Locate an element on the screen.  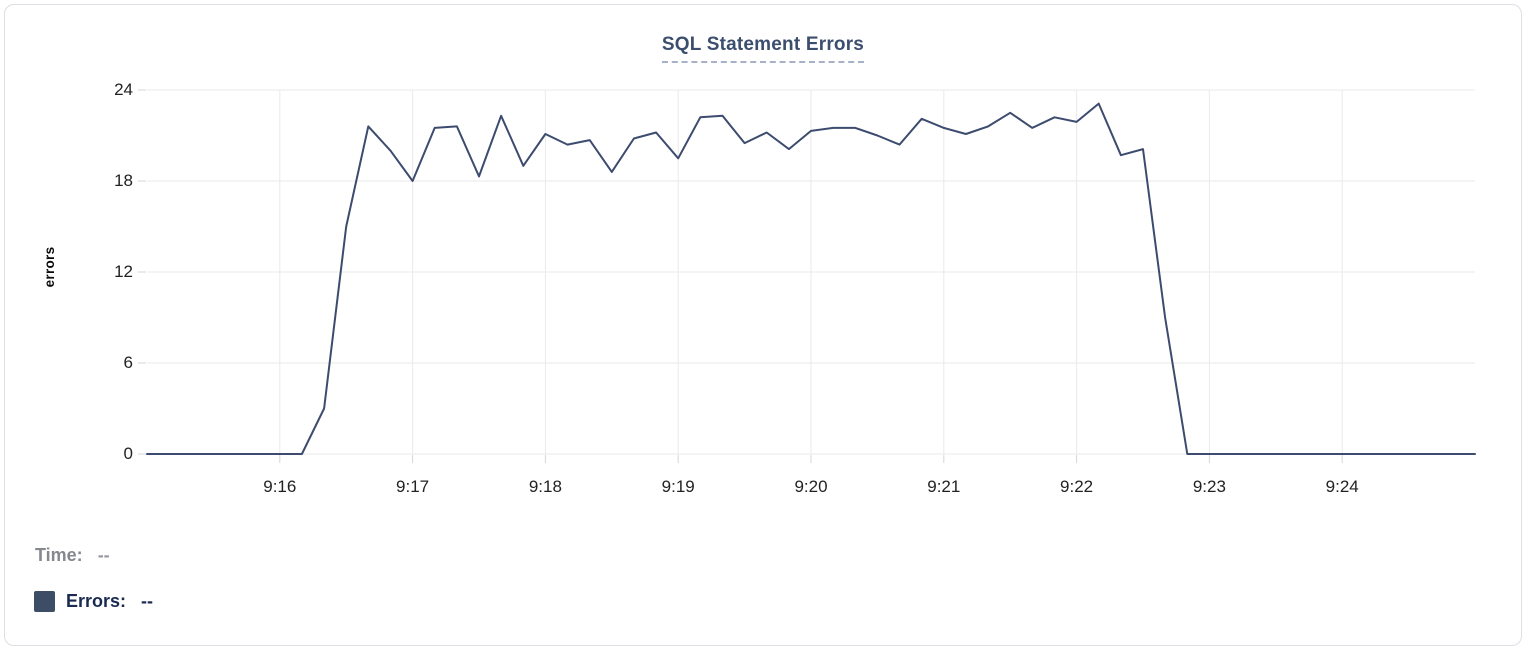
x-tick-label: 9:21 is located at coordinates (944, 486).